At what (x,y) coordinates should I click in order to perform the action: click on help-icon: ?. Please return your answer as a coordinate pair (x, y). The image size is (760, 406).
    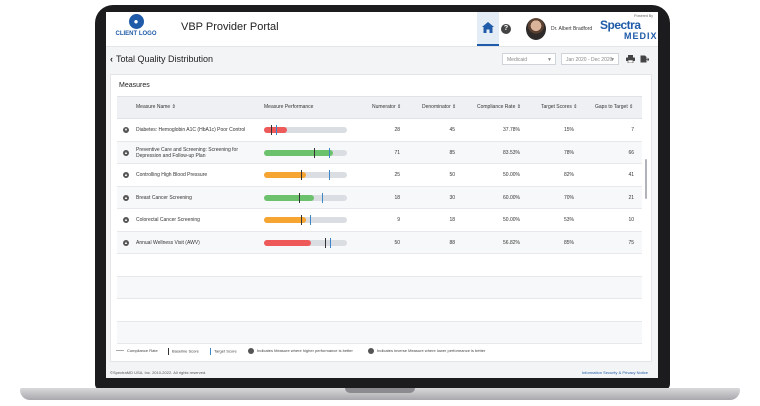
    Looking at the image, I should click on (506, 29).